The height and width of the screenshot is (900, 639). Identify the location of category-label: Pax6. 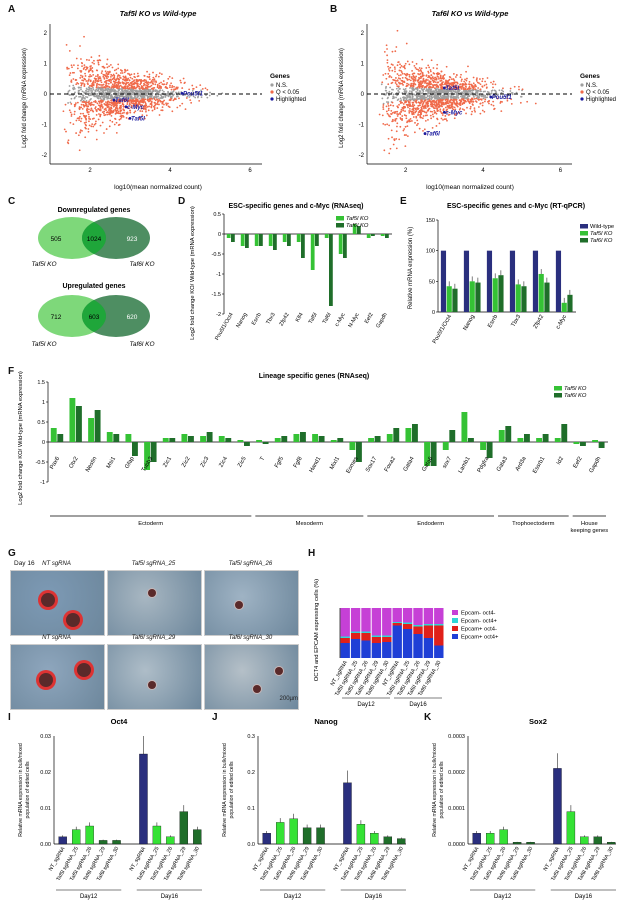
(55, 463).